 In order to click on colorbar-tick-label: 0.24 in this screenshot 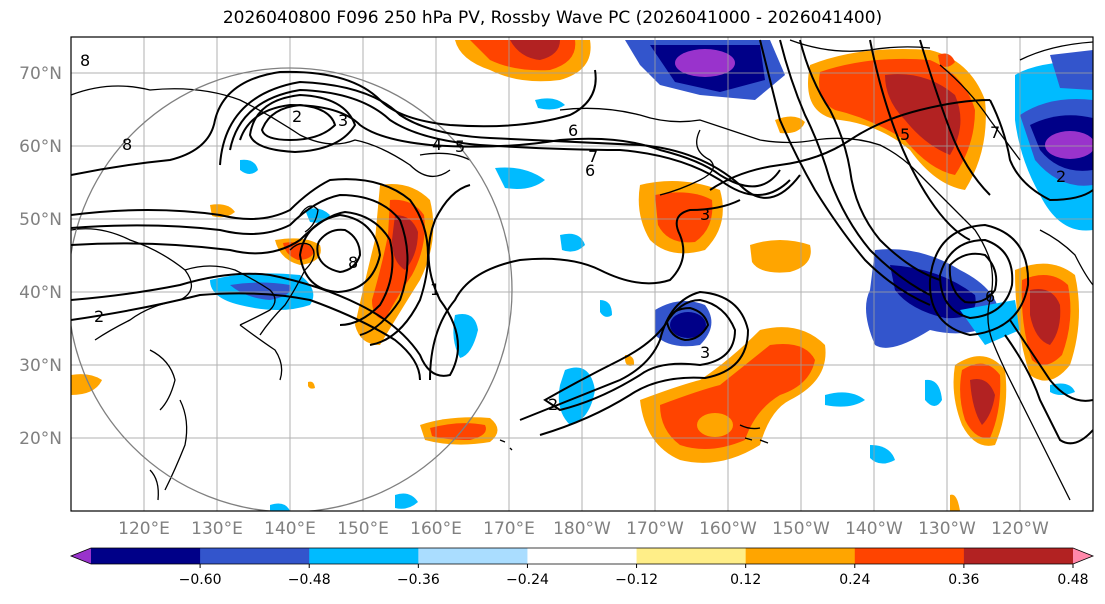, I will do `click(854, 580)`.